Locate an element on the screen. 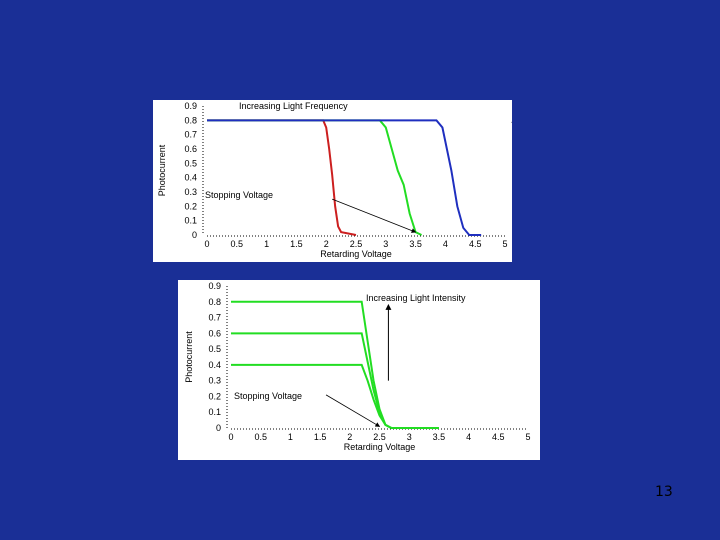 This screenshot has width=720, height=540. chart-title: Increasing Light Intensity is located at coordinates (416, 298).